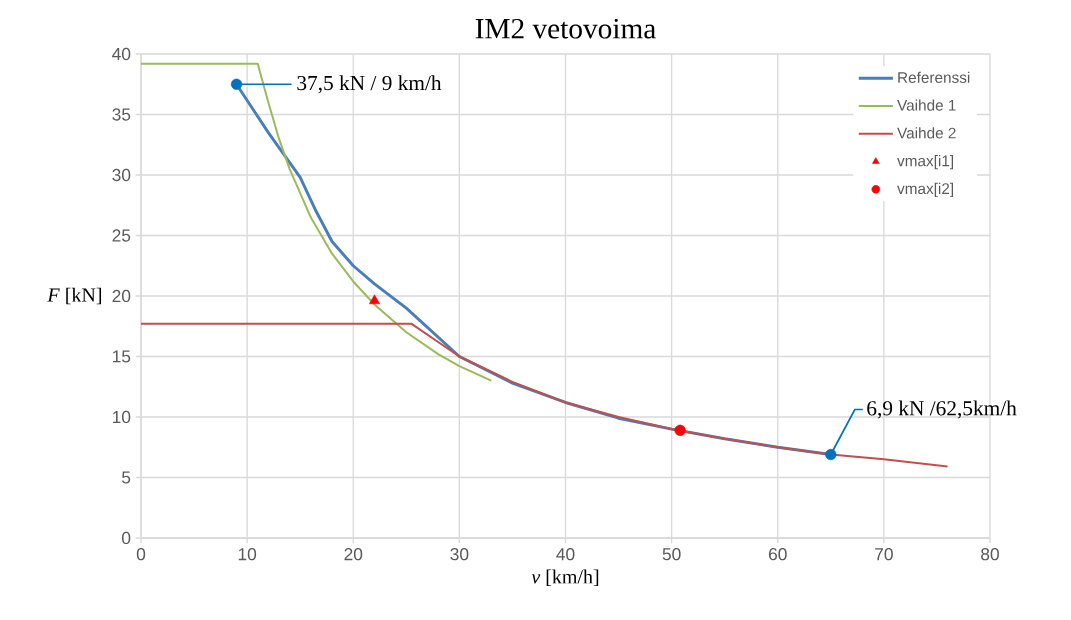 The image size is (1071, 620). I want to click on legend-label: Vaihde 1, so click(926, 105).